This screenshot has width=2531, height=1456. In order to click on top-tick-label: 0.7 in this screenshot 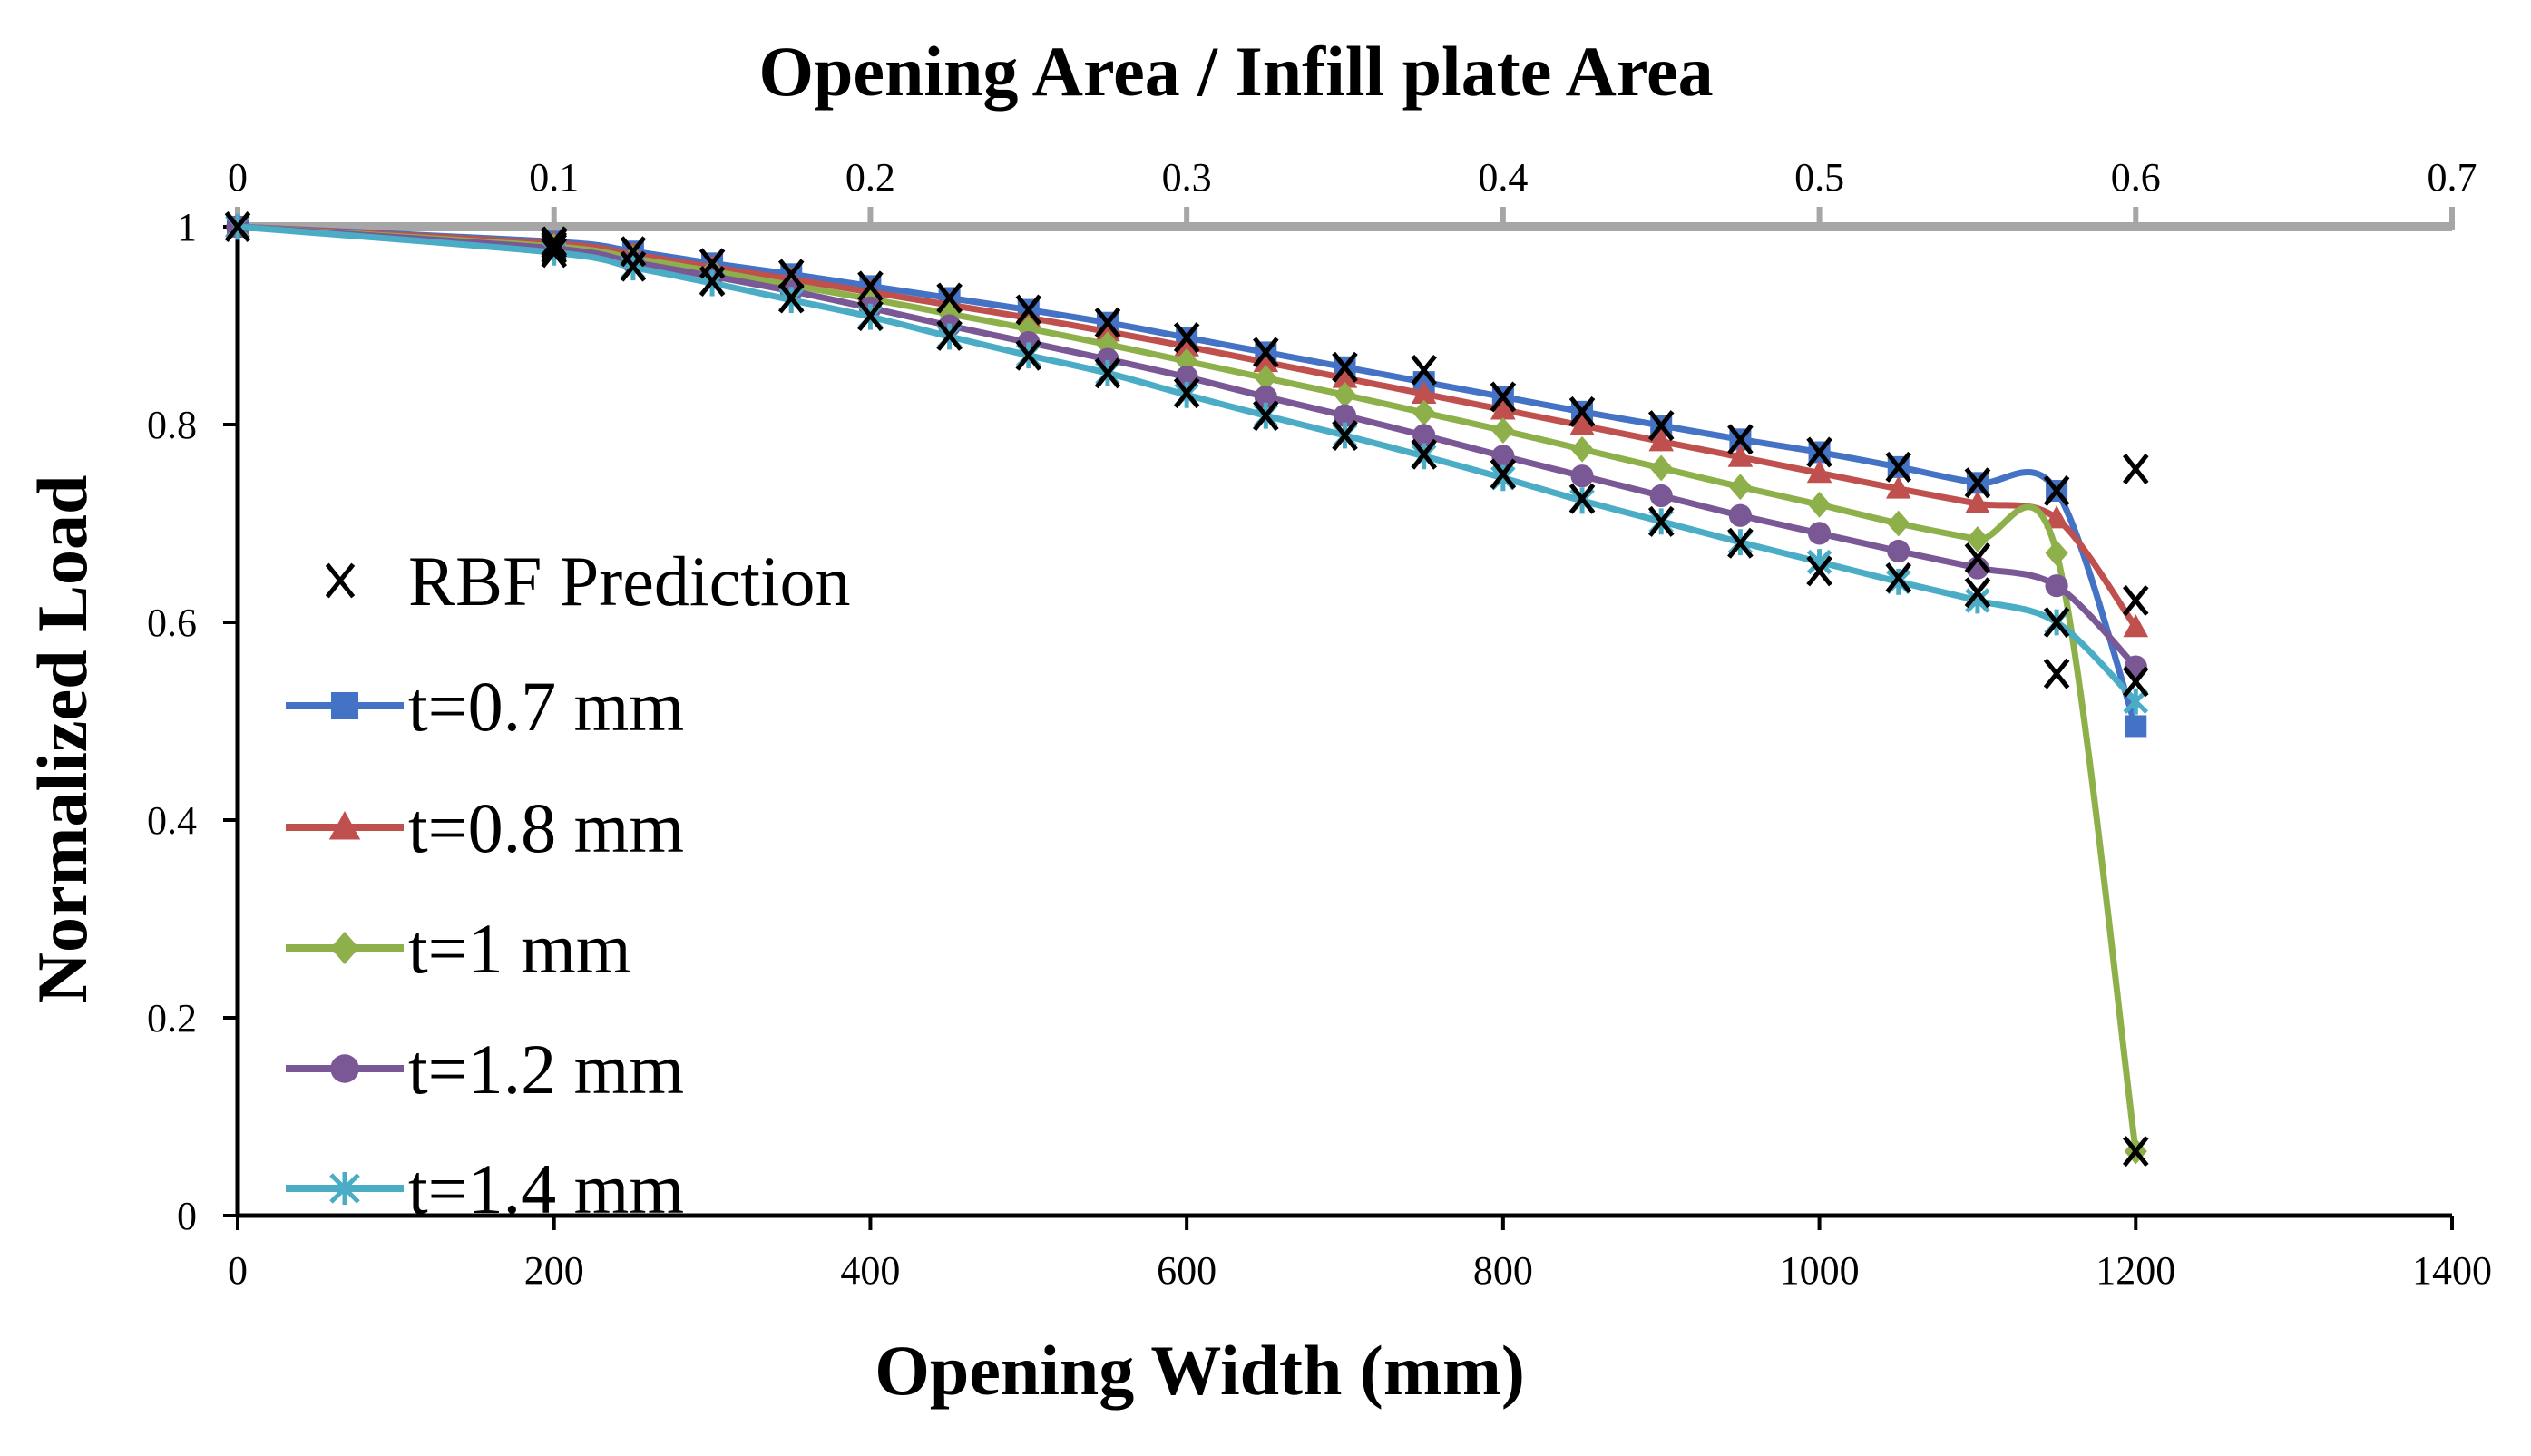, I will do `click(2452, 178)`.